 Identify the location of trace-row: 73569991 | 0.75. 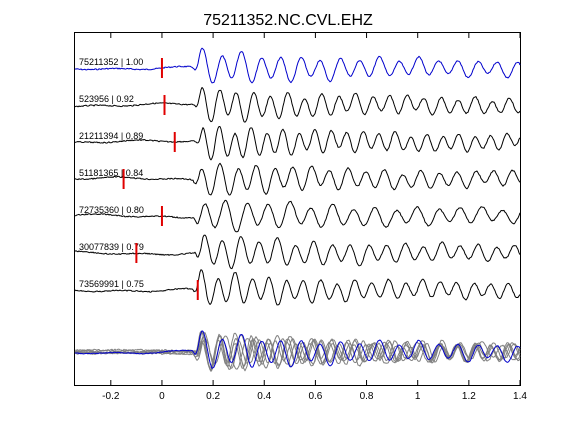
(297, 287).